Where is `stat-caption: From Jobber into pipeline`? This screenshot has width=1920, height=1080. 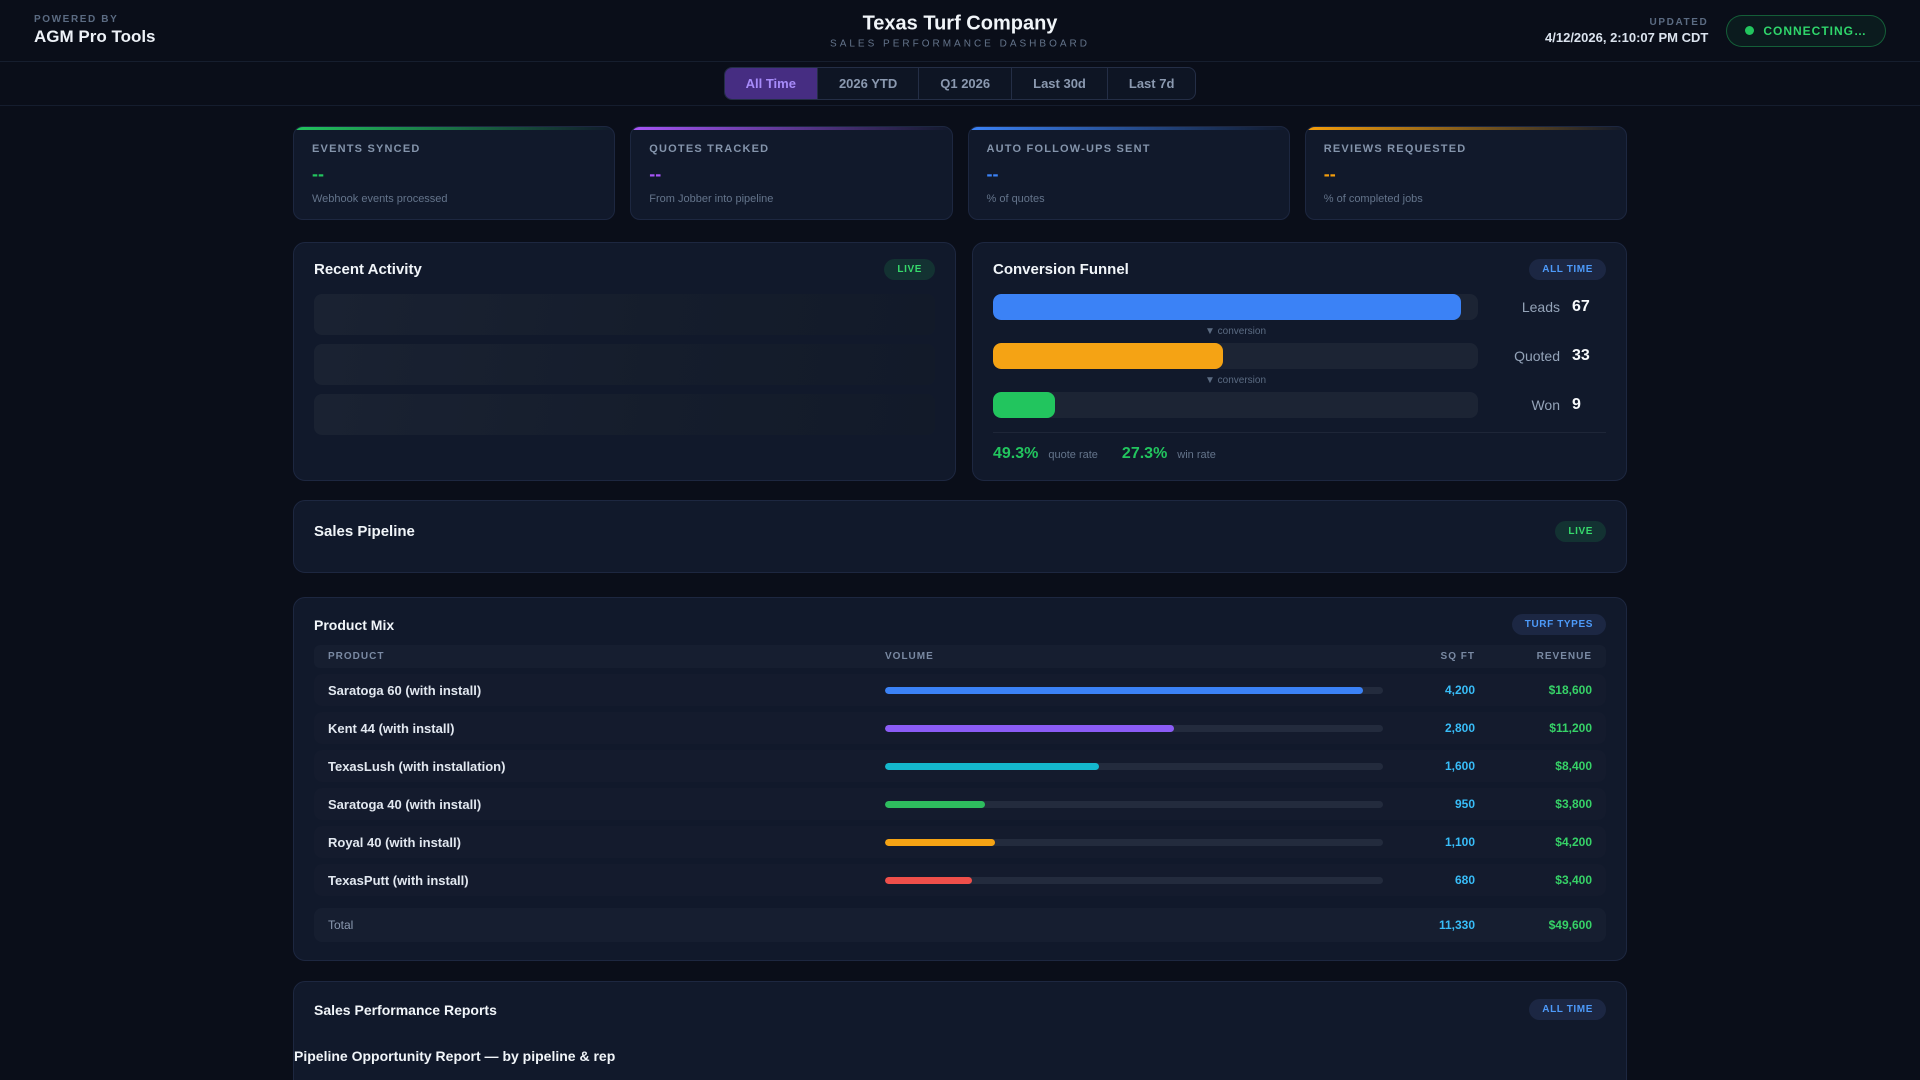 stat-caption: From Jobber into pipeline is located at coordinates (711, 199).